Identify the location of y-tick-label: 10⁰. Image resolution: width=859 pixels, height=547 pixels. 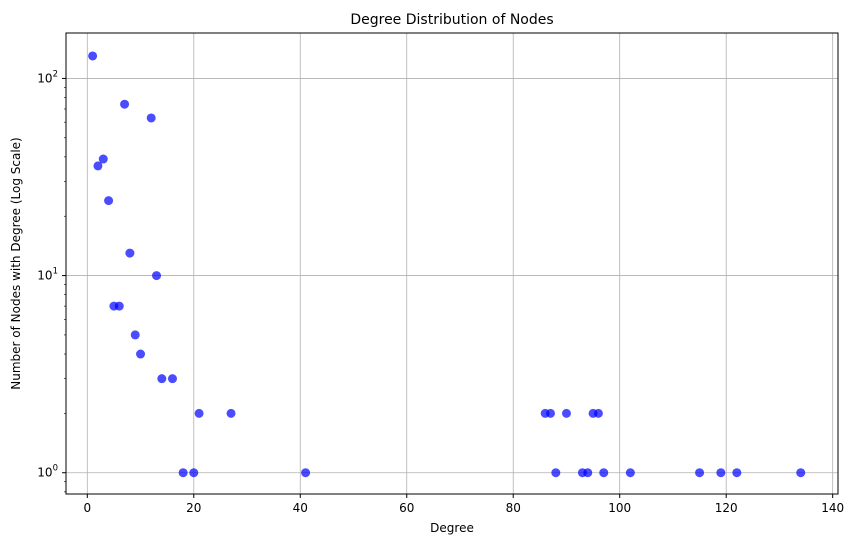
(47, 472).